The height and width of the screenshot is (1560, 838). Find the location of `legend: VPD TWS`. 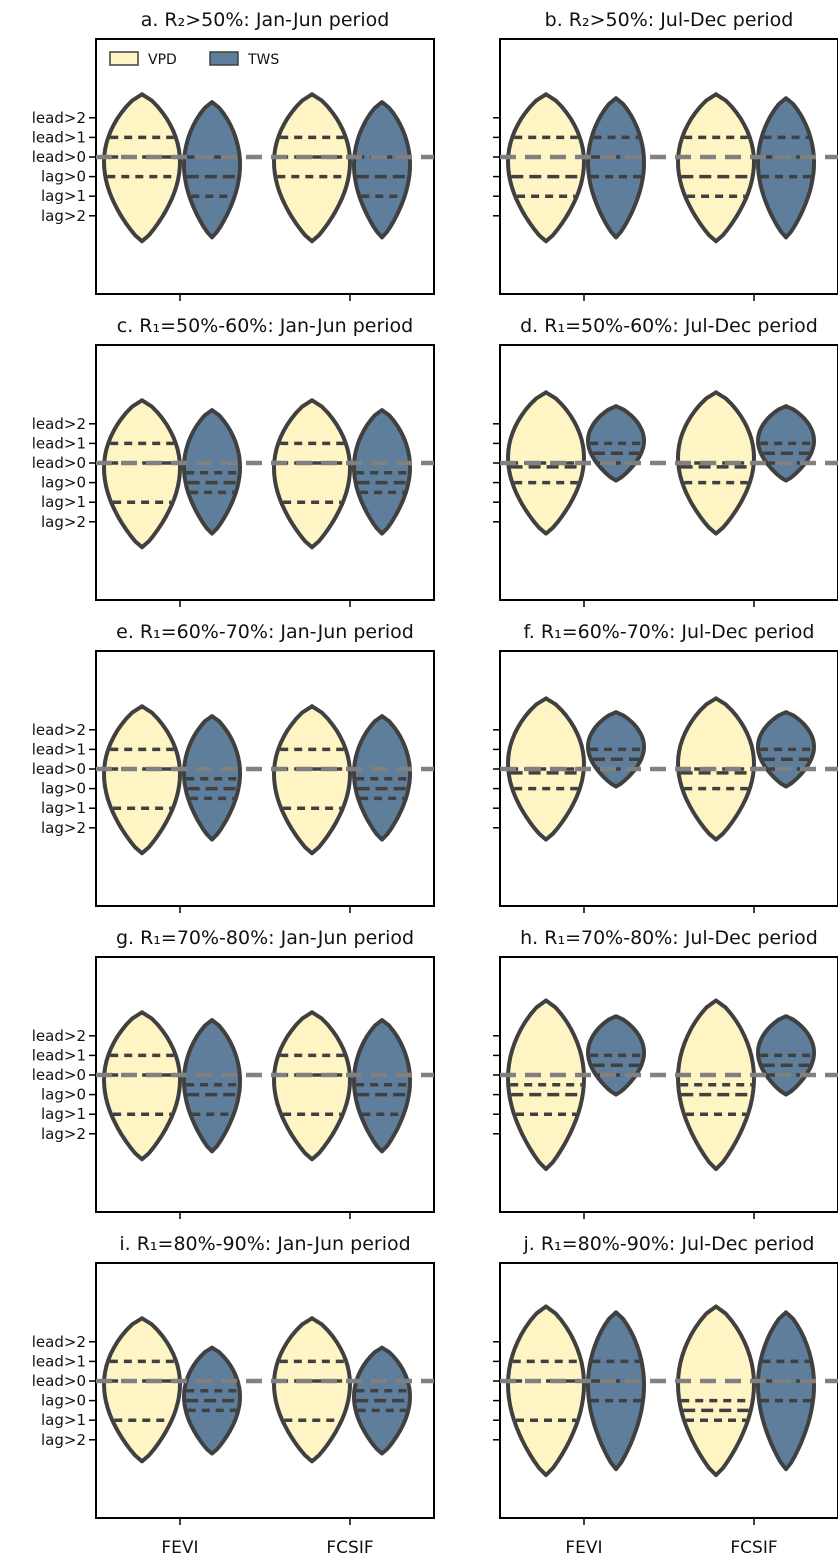

legend: VPD TWS is located at coordinates (194, 59).